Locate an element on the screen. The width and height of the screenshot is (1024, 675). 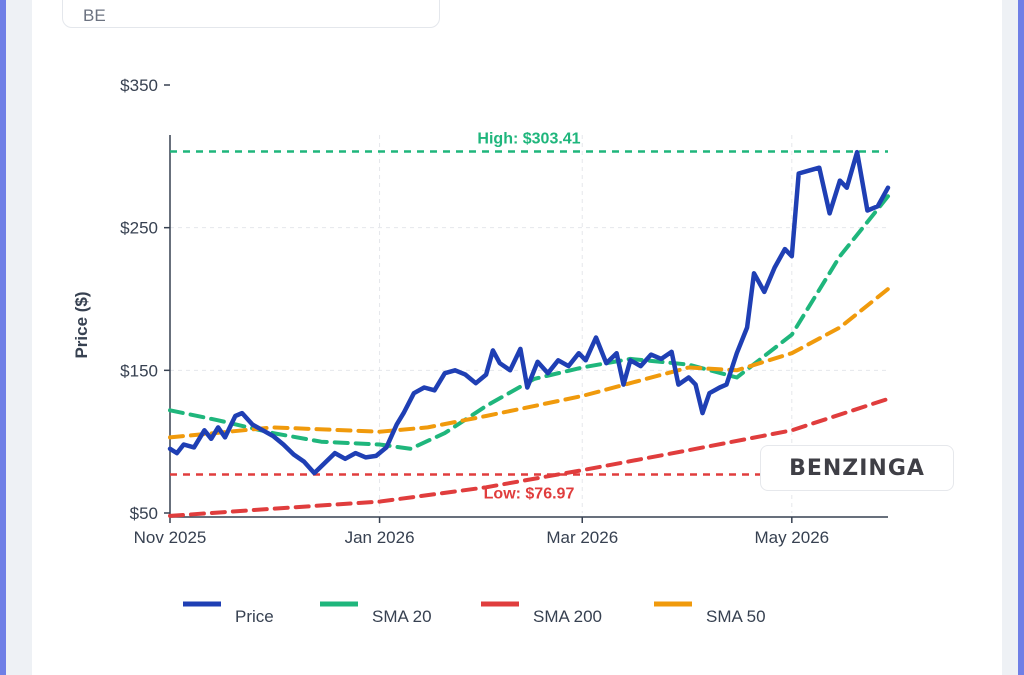
legend-label-2: SMA 200 is located at coordinates (567, 616).